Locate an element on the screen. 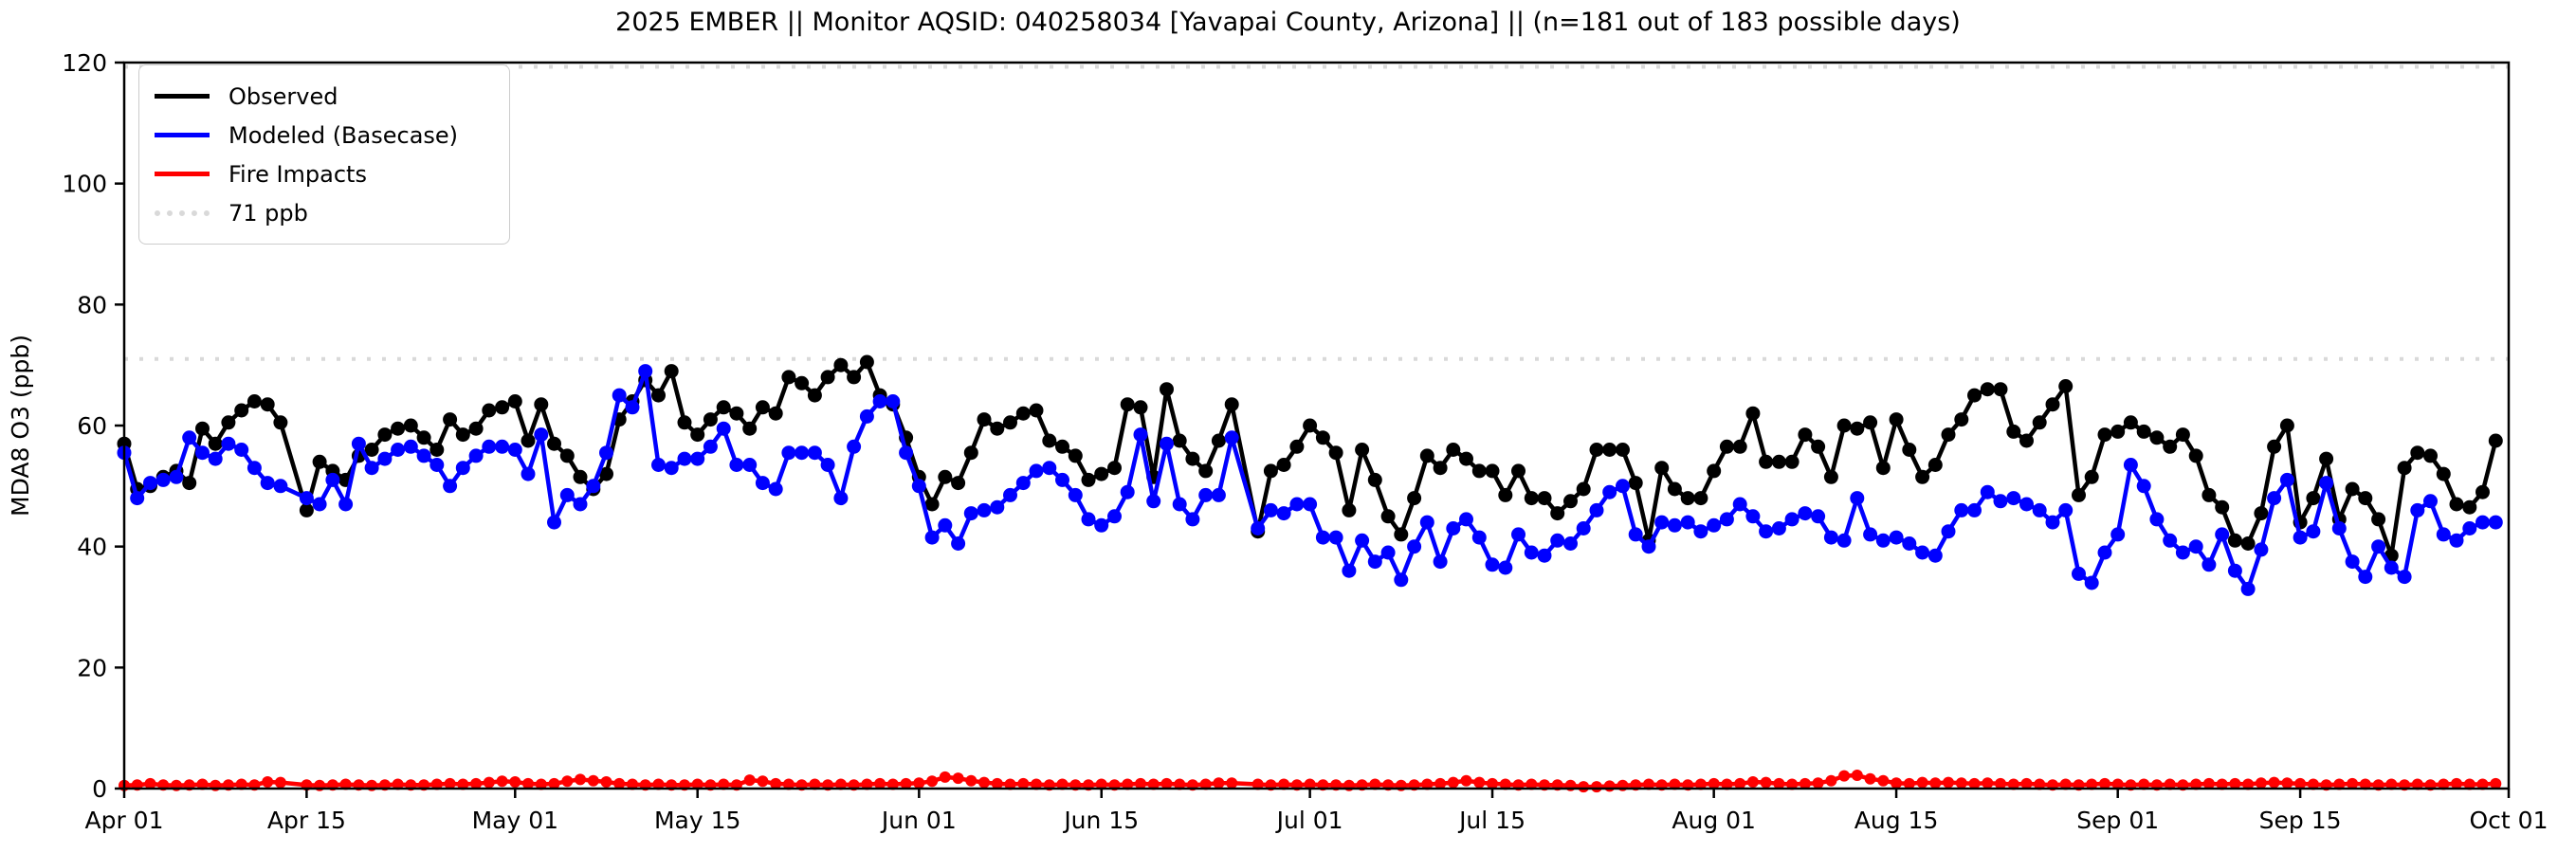 This screenshot has height=853, width=2576. x-tick-label: Aug 15 is located at coordinates (1896, 820).